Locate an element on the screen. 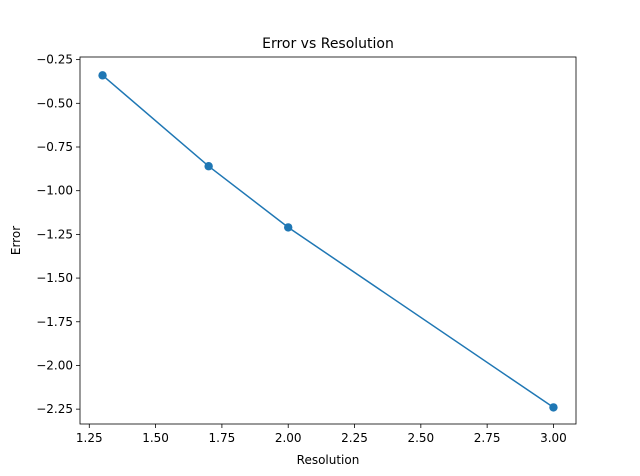 The width and height of the screenshot is (640, 476). x-tick-label: 2.50 is located at coordinates (420, 438).